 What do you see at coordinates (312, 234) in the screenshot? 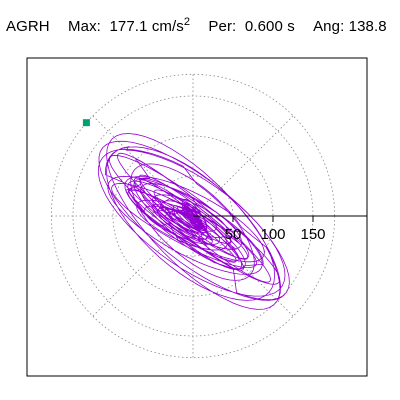
I see `radial-tick-label-150: 150` at bounding box center [312, 234].